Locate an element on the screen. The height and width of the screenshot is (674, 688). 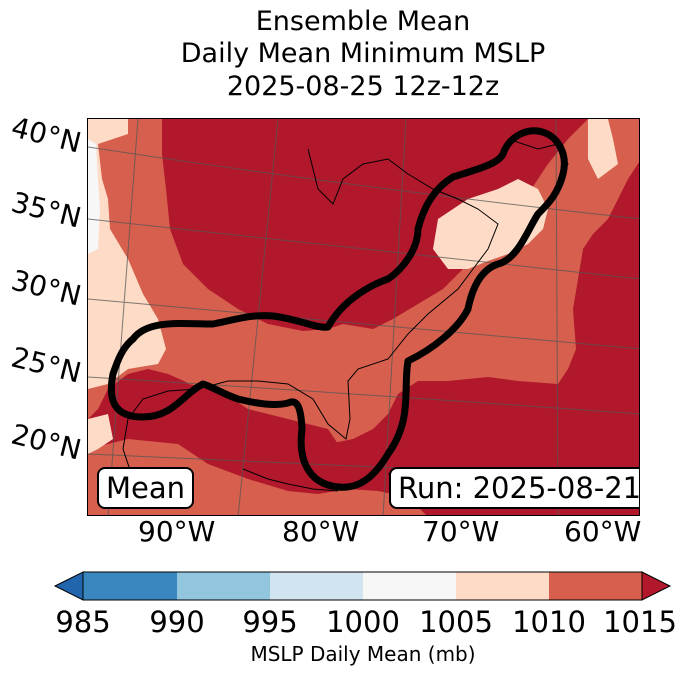
title-line-1: Ensemble Mean is located at coordinates (363, 21).